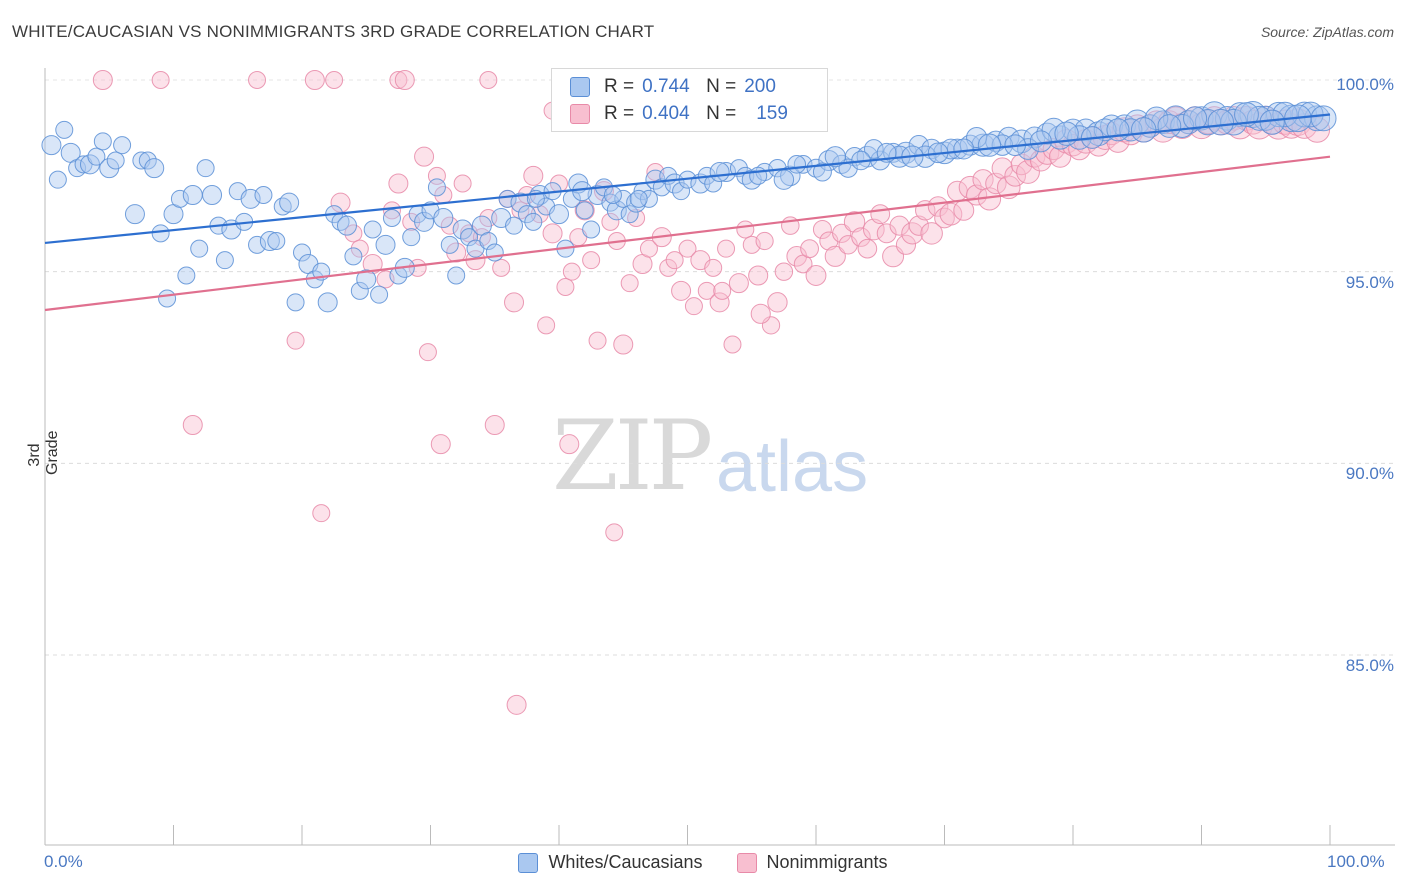 This screenshot has width=1406, height=892. Describe the element at coordinates (528, 862) in the screenshot. I see `white-legend-swatch-icon` at that location.